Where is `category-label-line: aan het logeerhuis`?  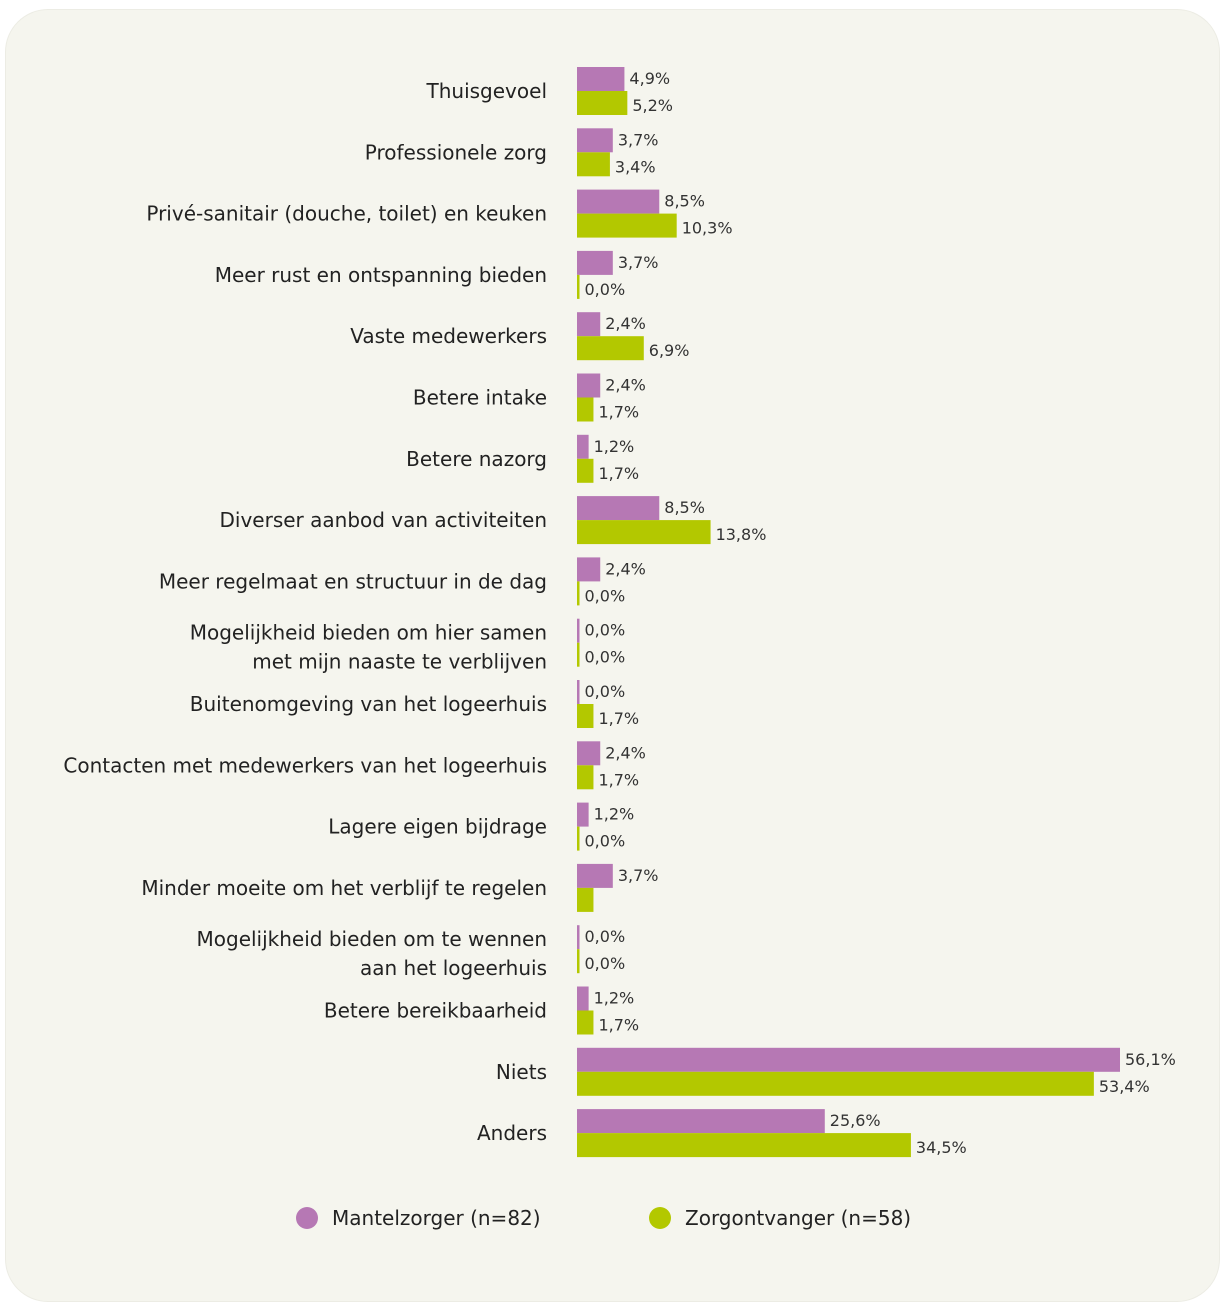 category-label-line: aan het logeerhuis is located at coordinates (453, 968).